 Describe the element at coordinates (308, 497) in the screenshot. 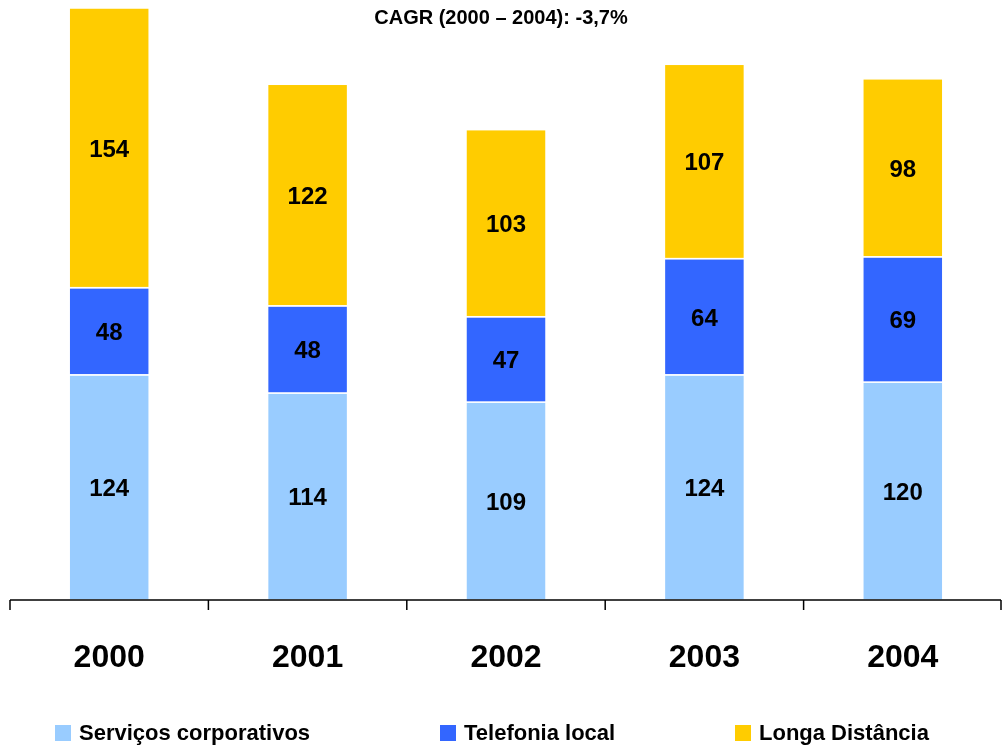

I see `data-label: 114` at that location.